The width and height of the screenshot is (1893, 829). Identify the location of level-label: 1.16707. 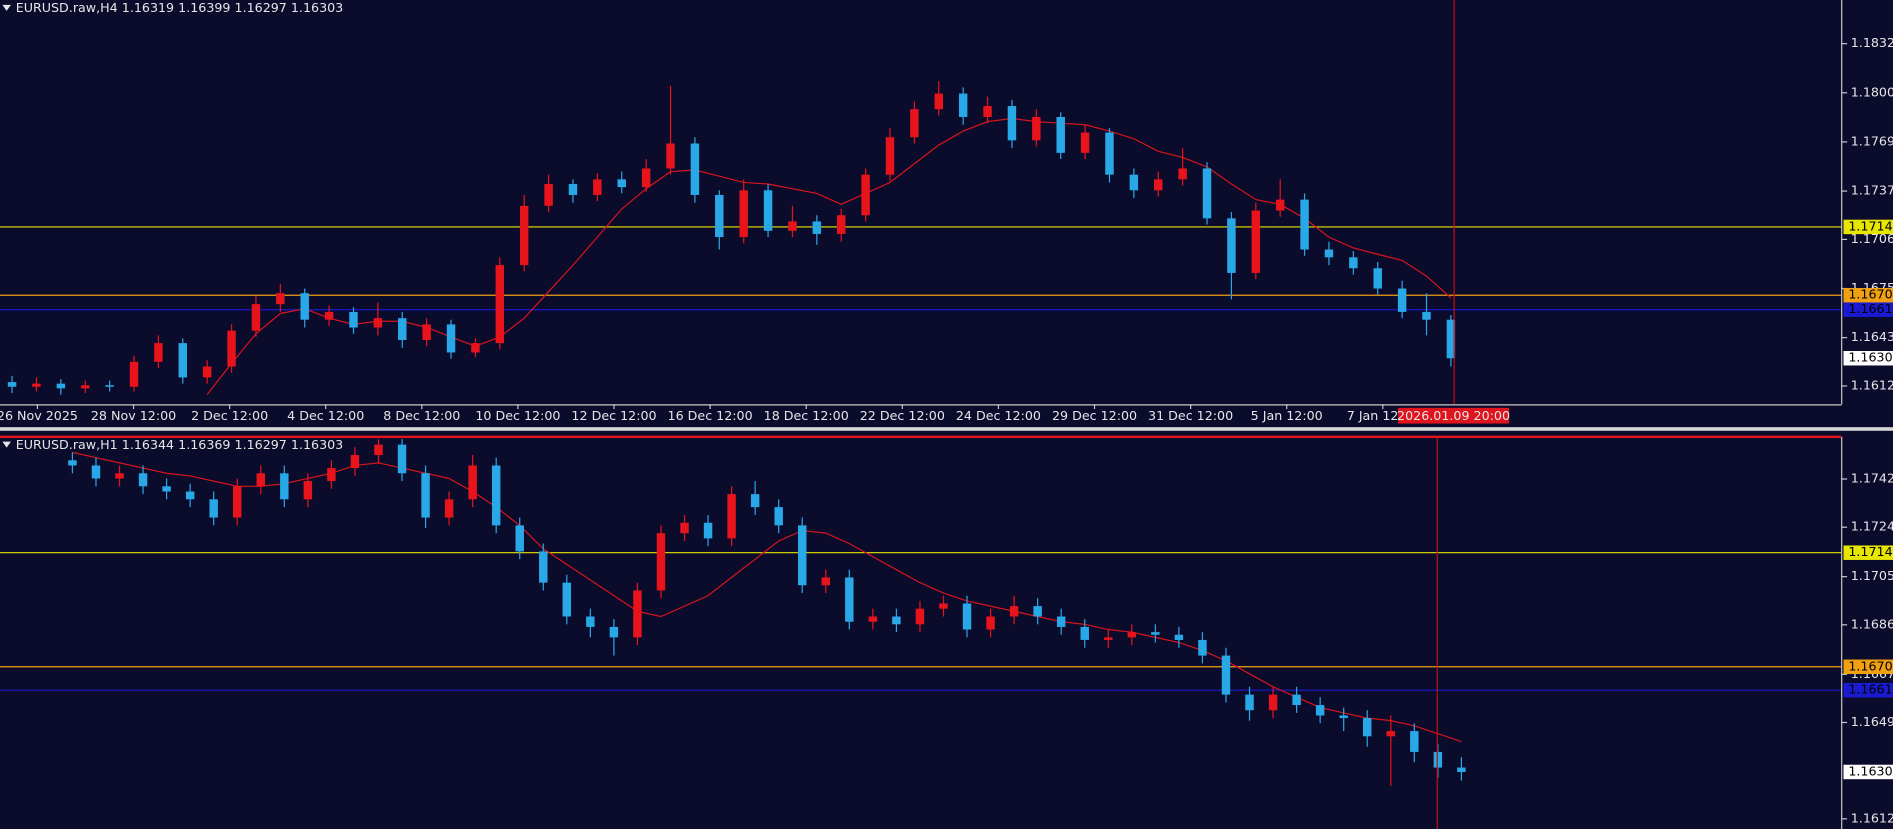
(1870, 294).